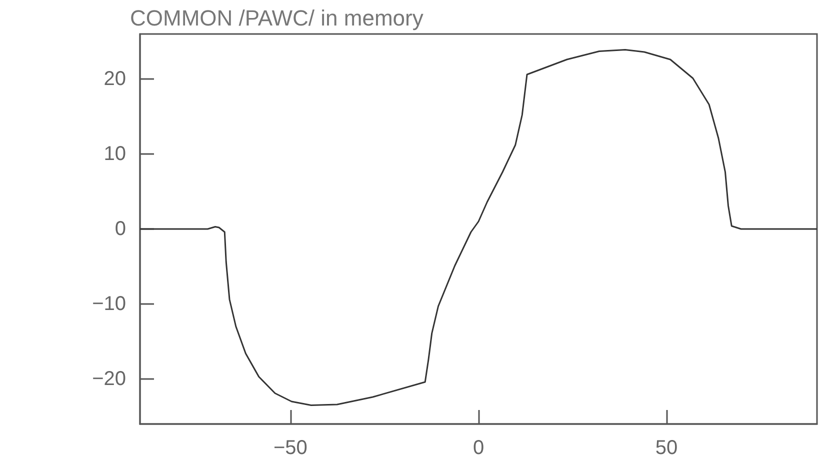 The width and height of the screenshot is (827, 462). Describe the element at coordinates (109, 379) in the screenshot. I see `y-tick-label: −20` at that location.